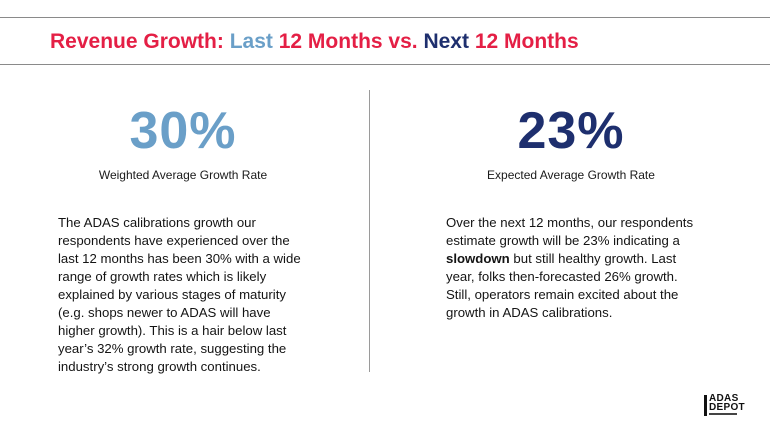 The width and height of the screenshot is (770, 422). What do you see at coordinates (446, 41) in the screenshot?
I see `title-part-next: Next` at bounding box center [446, 41].